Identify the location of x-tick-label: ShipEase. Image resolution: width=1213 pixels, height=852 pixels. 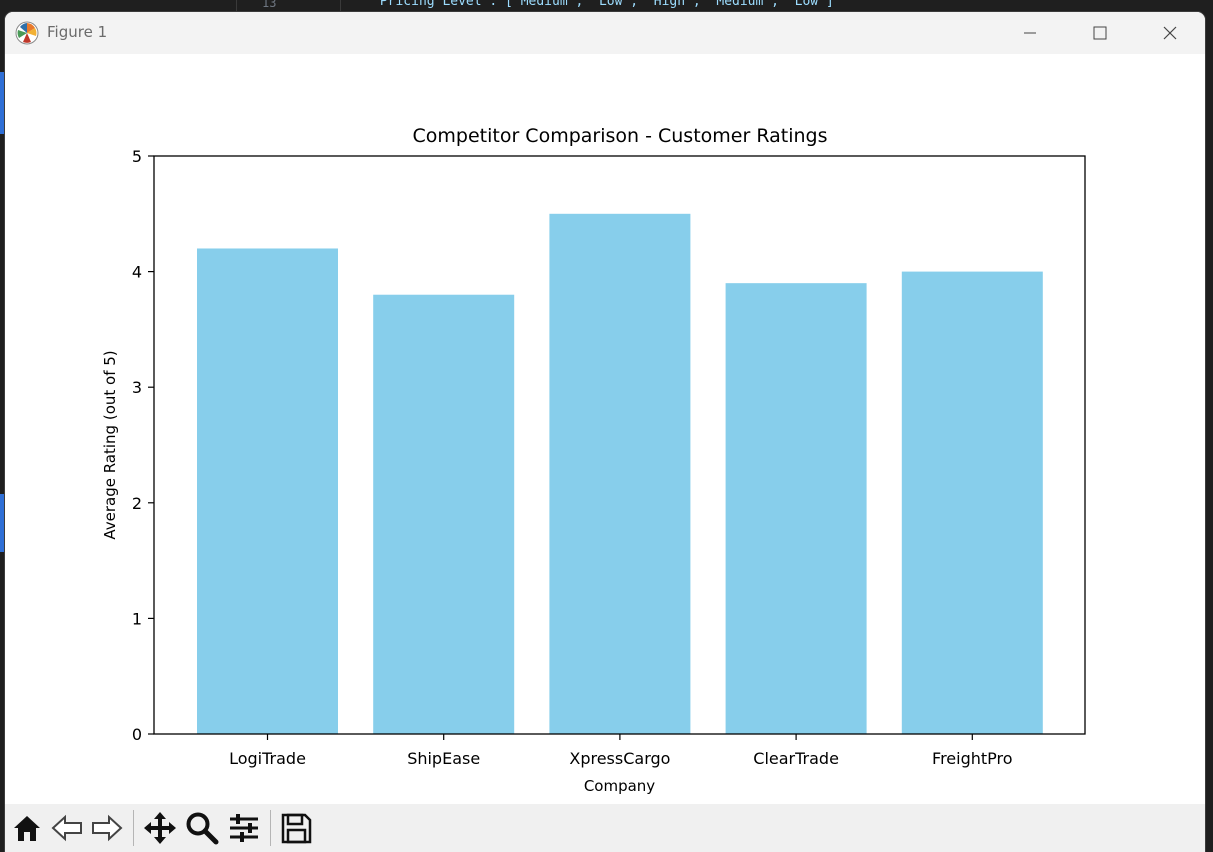
(443, 758).